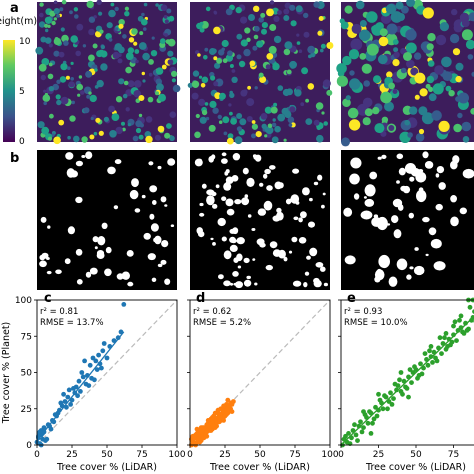 Image resolution: width=474 pixels, height=474 pixels. Describe the element at coordinates (23, 301) in the screenshot. I see `y-tick-label: 100` at that location.